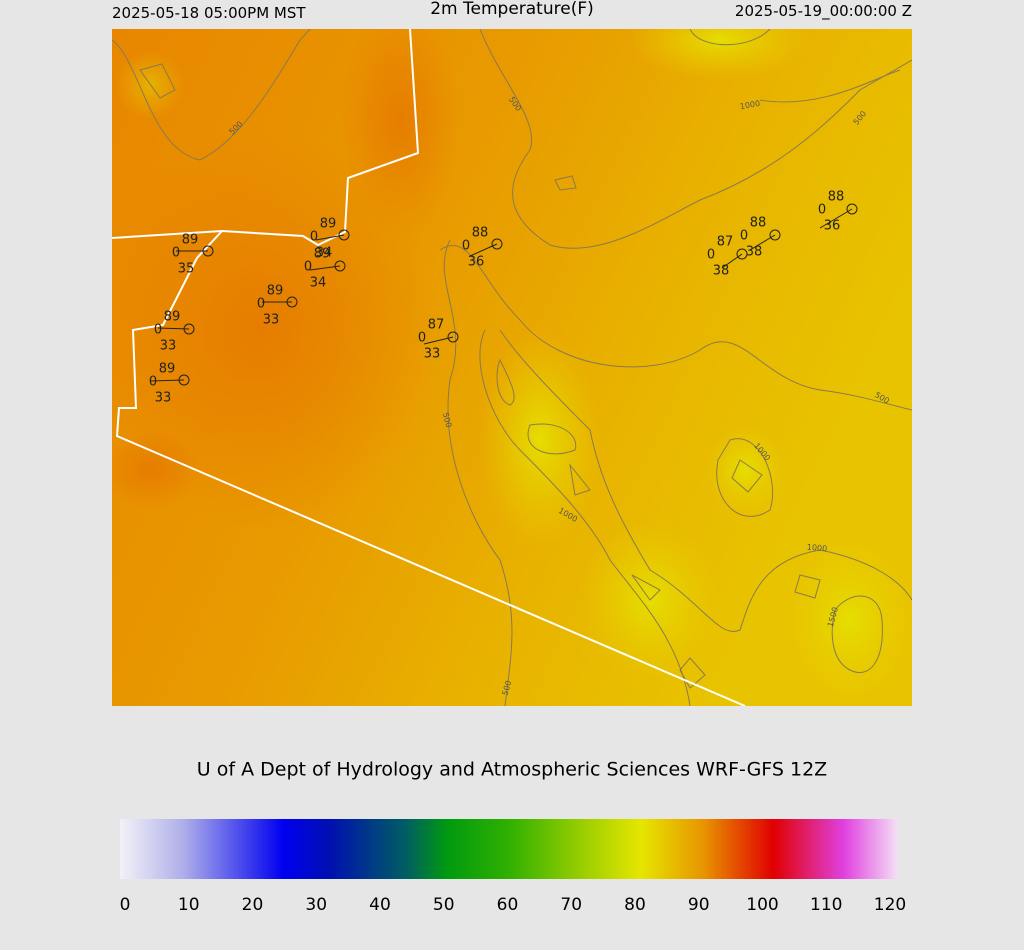 This screenshot has height=950, width=1024. I want to click on border-line, so click(266, 138).